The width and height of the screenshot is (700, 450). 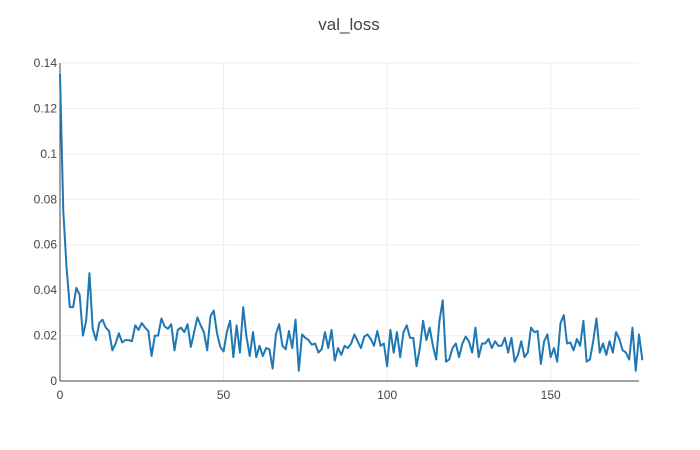 I want to click on x-tick-labels: 0 50 100 150, so click(x=309, y=395).